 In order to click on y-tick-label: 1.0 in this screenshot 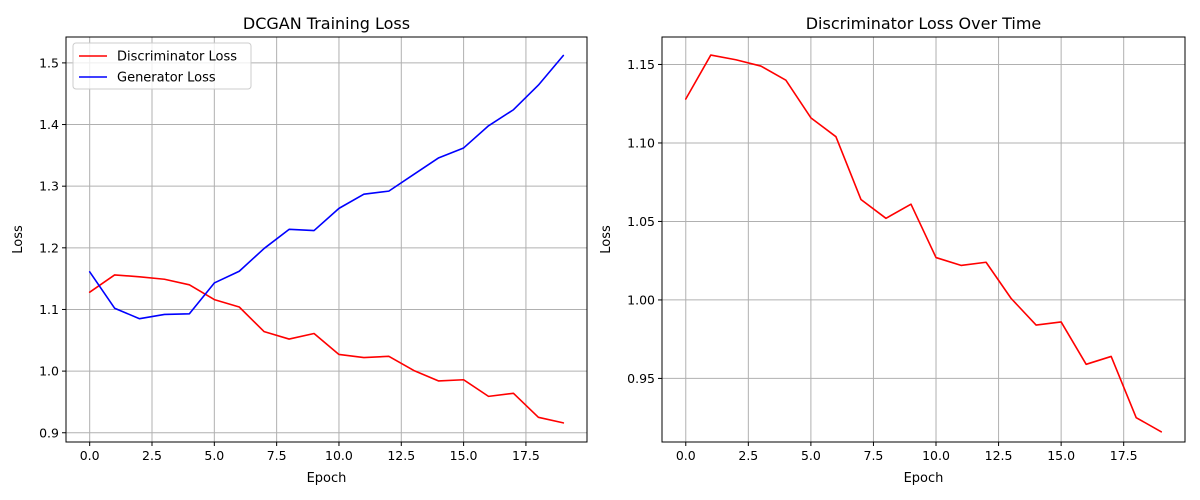, I will do `click(49, 371)`.